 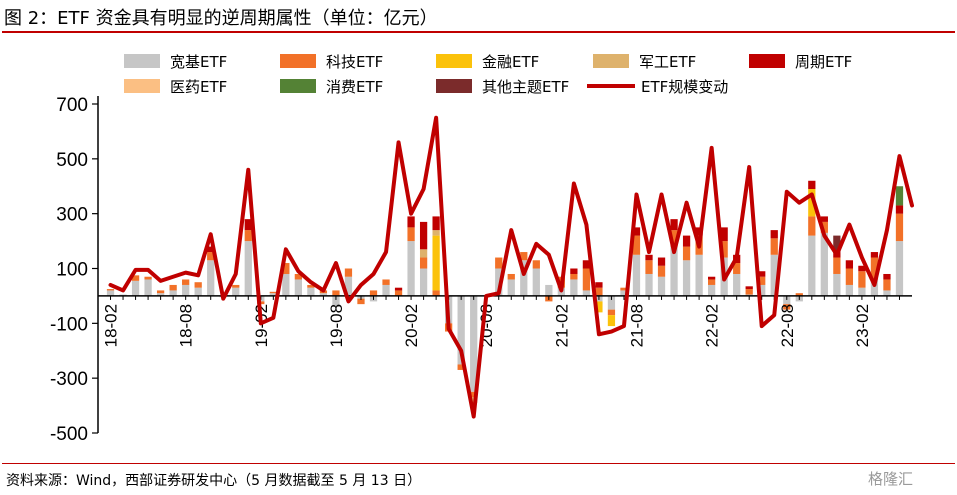 What do you see at coordinates (69, 324) in the screenshot?
I see `y-tick-label: -100` at bounding box center [69, 324].